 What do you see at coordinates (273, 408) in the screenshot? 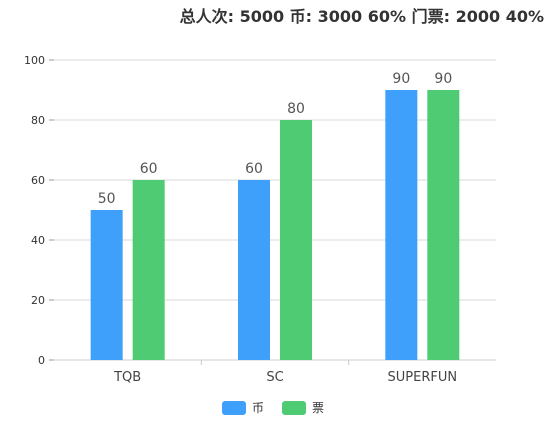
I see `legend: 币票` at bounding box center [273, 408].